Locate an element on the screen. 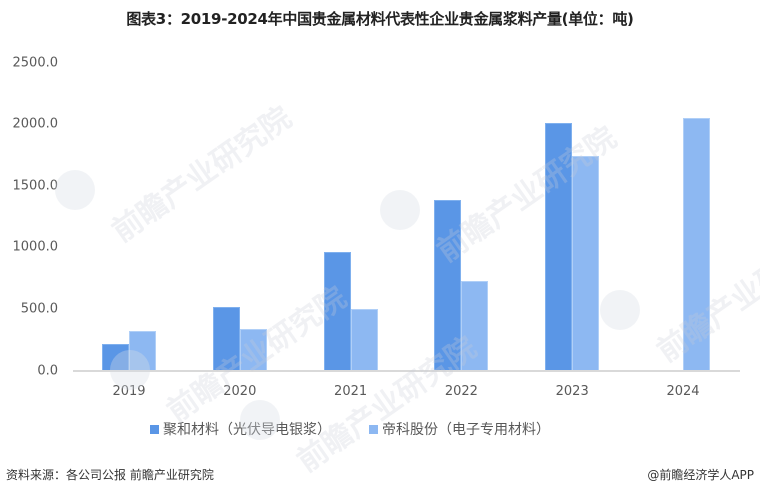  bar-series-2-2021 is located at coordinates (364, 339).